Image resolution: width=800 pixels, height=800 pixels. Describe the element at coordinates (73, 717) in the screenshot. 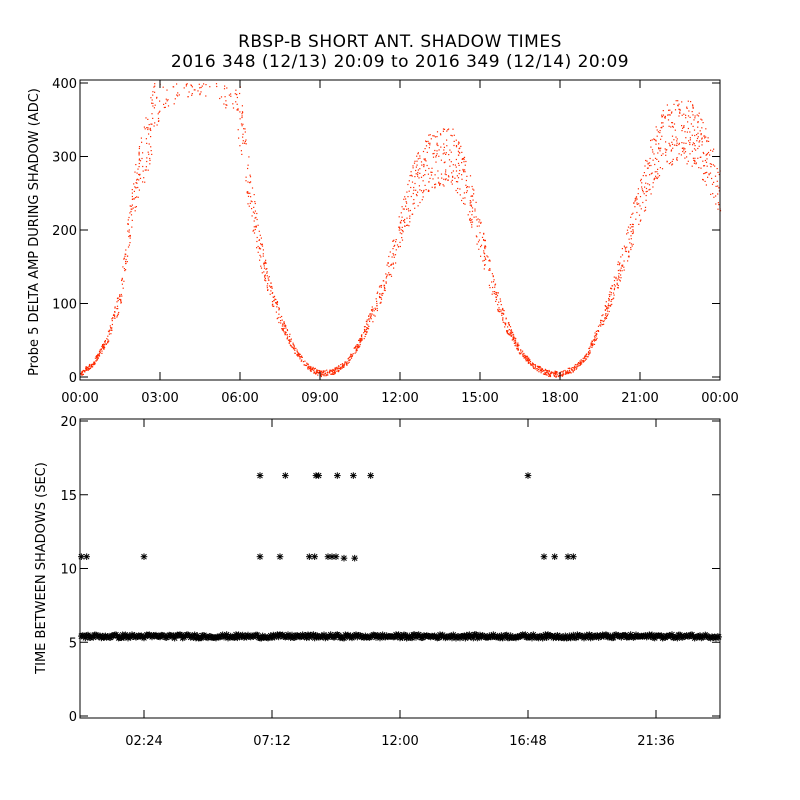

I see `y-tick-label: 0` at that location.